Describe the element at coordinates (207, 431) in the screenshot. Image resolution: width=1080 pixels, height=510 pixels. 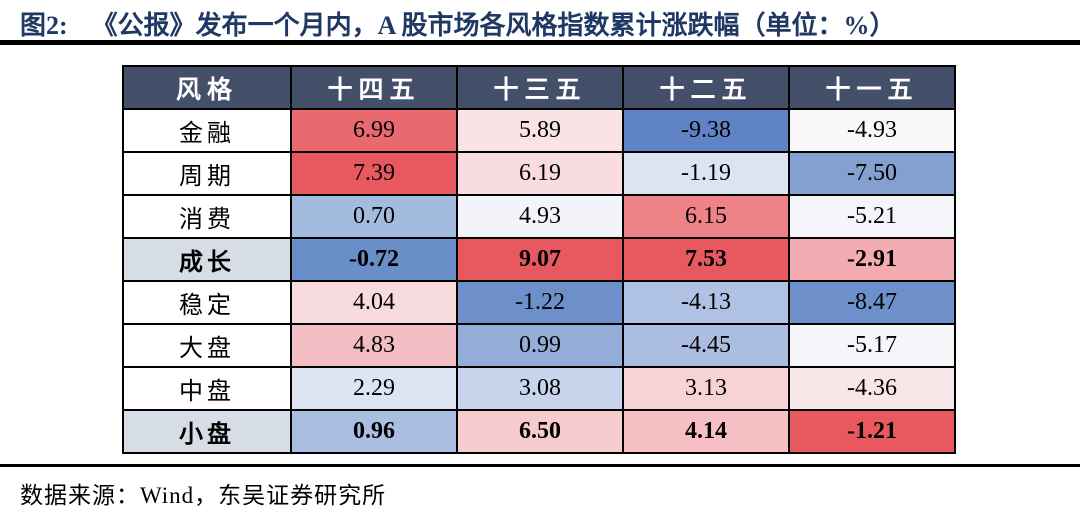
I see `row-label-7: 小盘` at that location.